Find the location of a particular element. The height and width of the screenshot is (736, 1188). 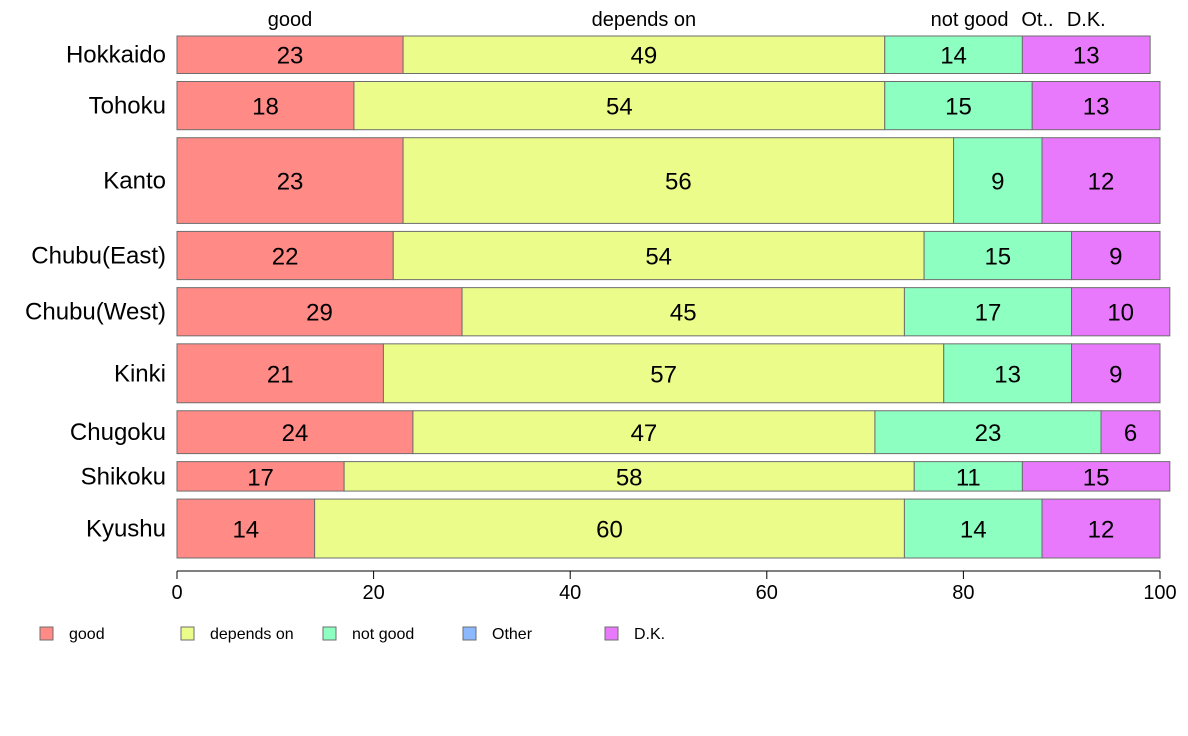

x-tick-label: 20 is located at coordinates (373, 593).